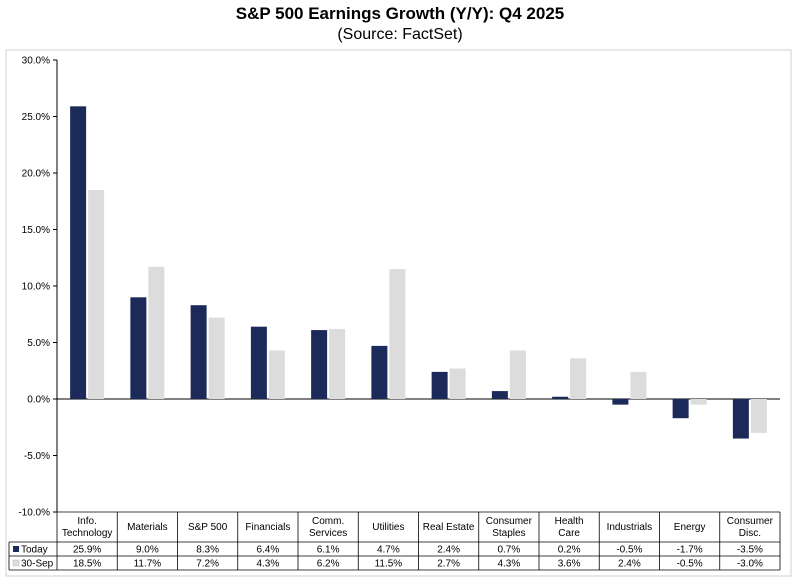 This screenshot has width=800, height=584. Describe the element at coordinates (86, 521) in the screenshot. I see `category-label: Info.` at that location.